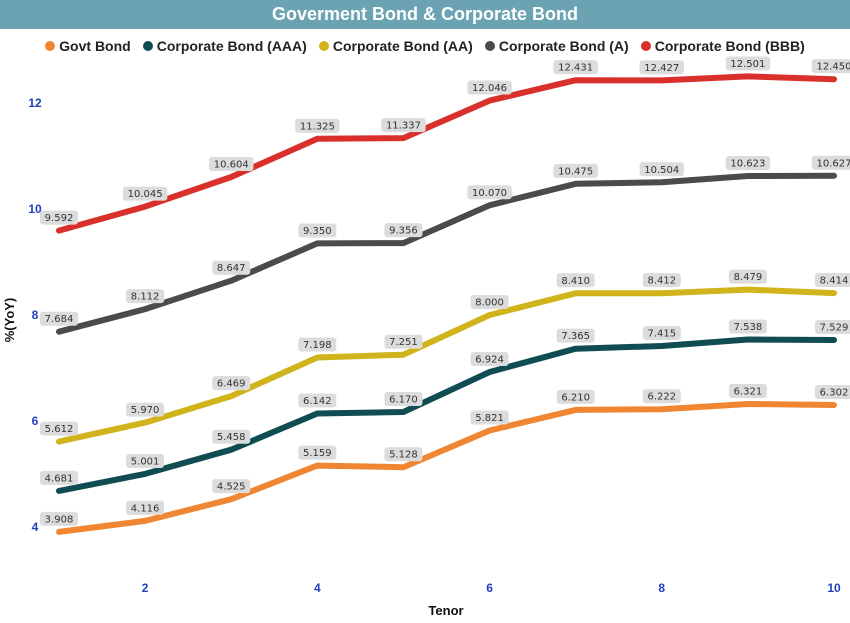  What do you see at coordinates (88, 46) in the screenshot?
I see `legend-item: Govt Bond` at bounding box center [88, 46].